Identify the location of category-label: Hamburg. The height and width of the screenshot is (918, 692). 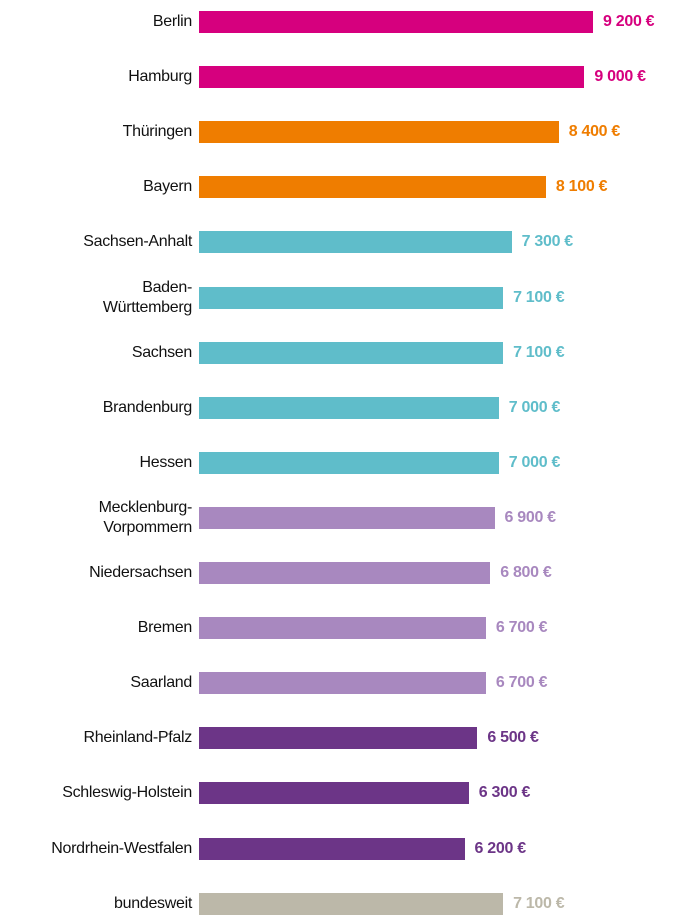
(160, 77).